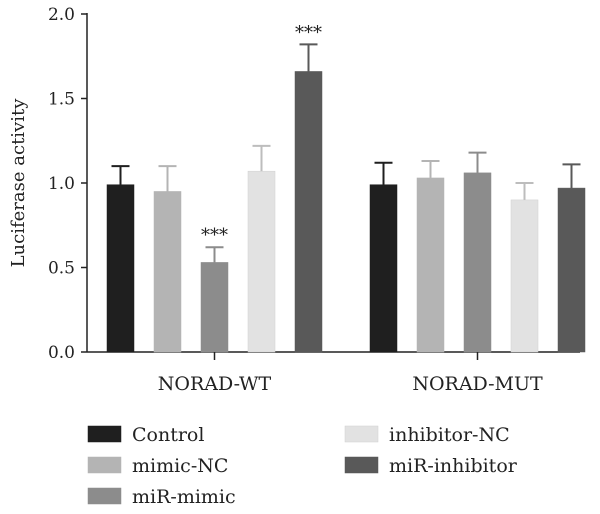 This screenshot has width=600, height=514. Describe the element at coordinates (18, 183) in the screenshot. I see `y-axis-label: Luciferase activity` at that location.